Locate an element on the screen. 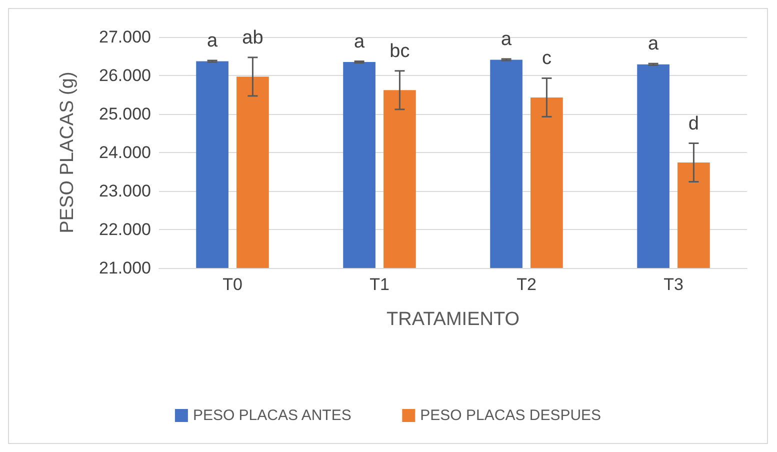 The width and height of the screenshot is (777, 452). annotation: c is located at coordinates (547, 59).